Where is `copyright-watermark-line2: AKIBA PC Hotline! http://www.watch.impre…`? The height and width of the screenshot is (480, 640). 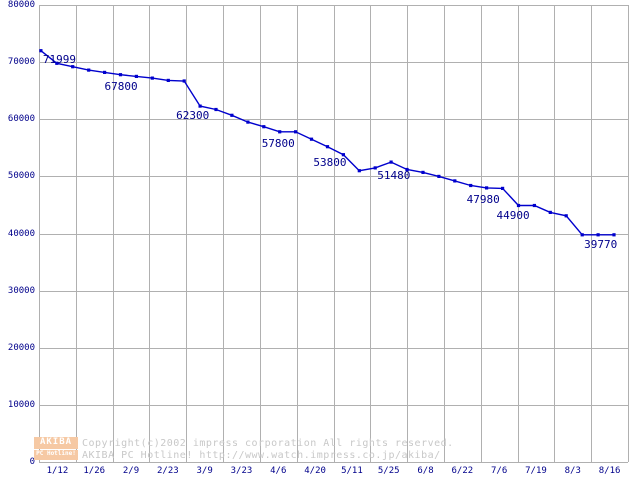 copyright-watermark-line2: AKIBA PC Hotline! http://www.watch.impre… is located at coordinates (261, 455).